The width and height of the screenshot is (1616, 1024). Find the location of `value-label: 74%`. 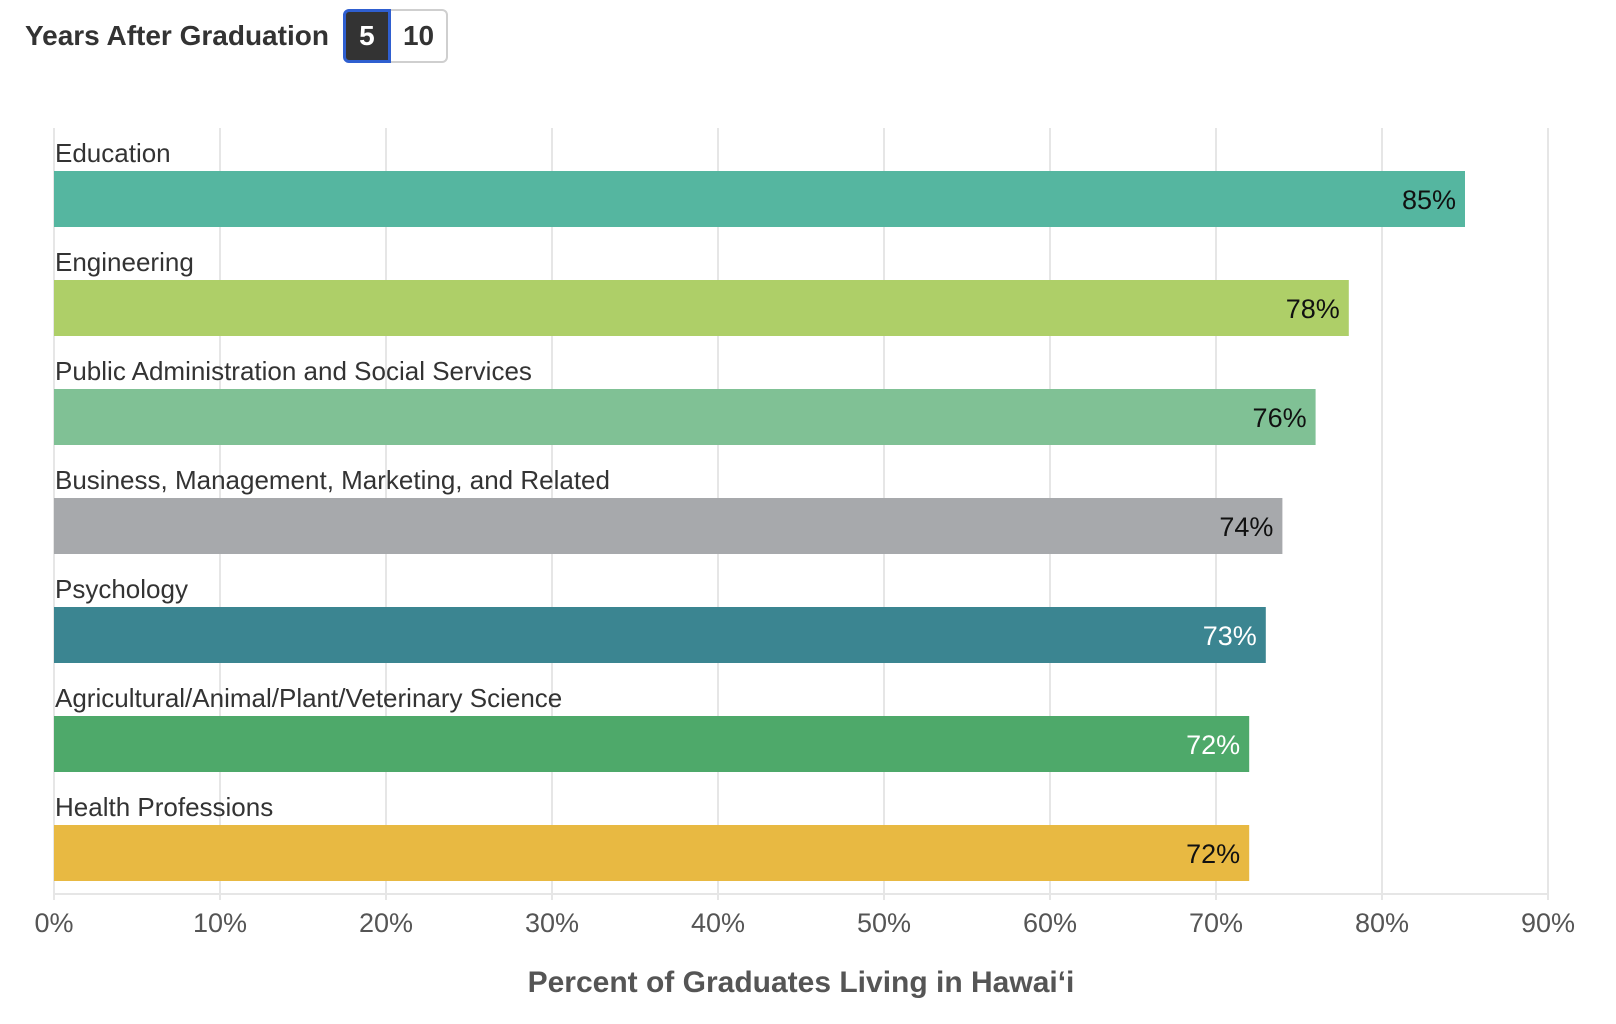

value-label: 74% is located at coordinates (1246, 527).